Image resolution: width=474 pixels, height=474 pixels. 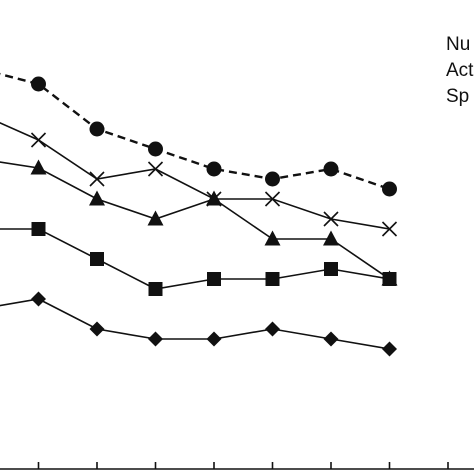 What do you see at coordinates (457, 96) in the screenshot?
I see `legend-entry: Sp` at bounding box center [457, 96].